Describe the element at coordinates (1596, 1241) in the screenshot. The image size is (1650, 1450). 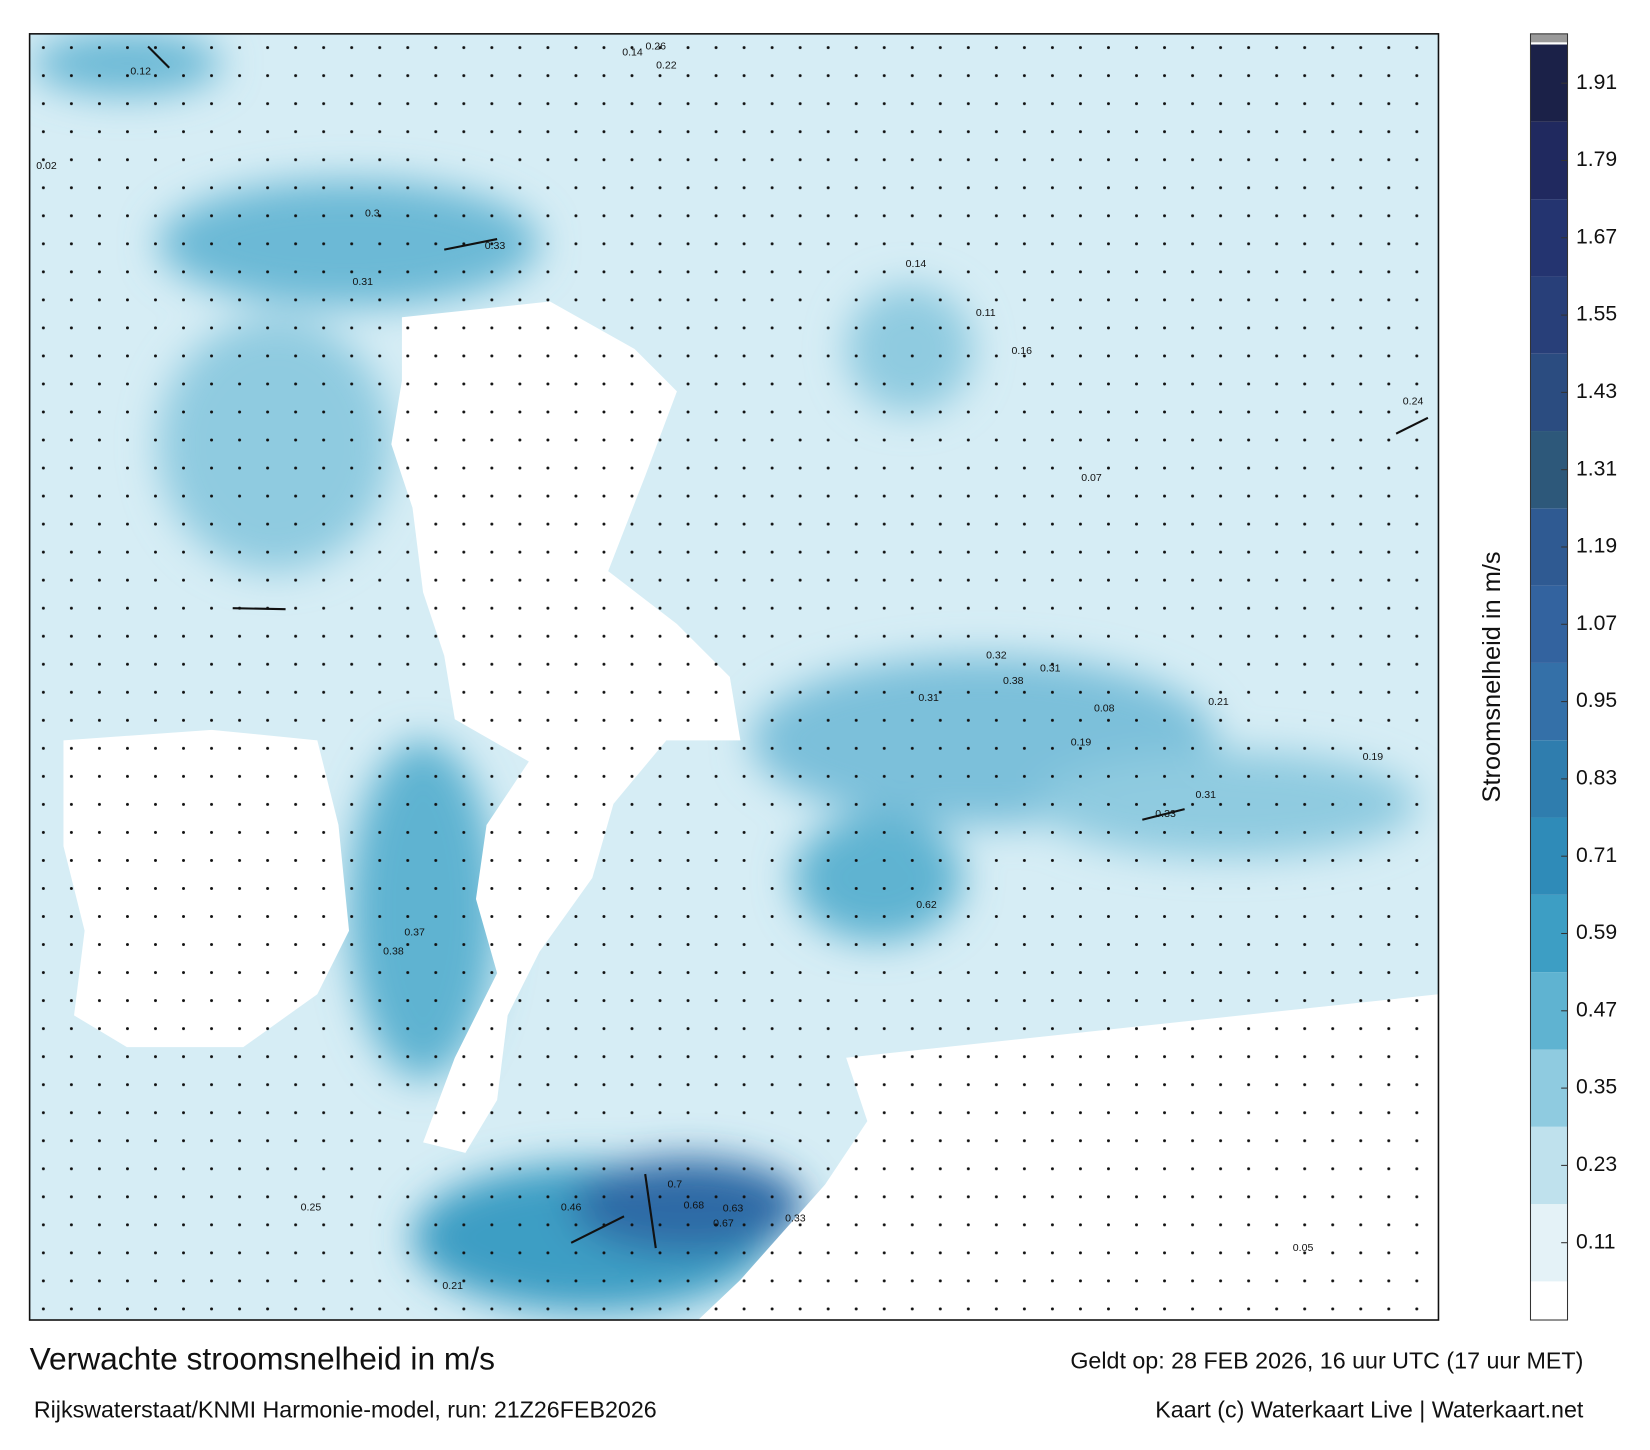
I see `colorbar-tick-label: 0.11` at that location.